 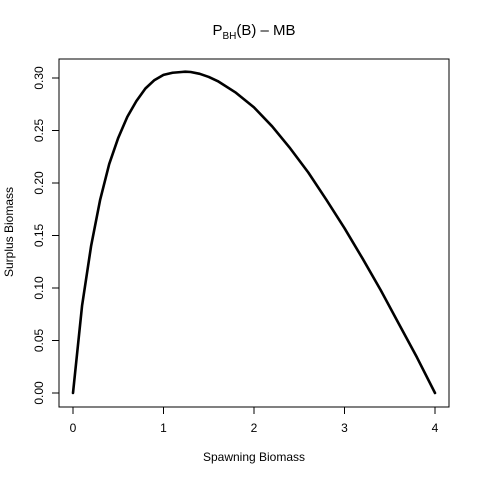 I want to click on y-tick-label: 0.00, so click(x=39, y=393).